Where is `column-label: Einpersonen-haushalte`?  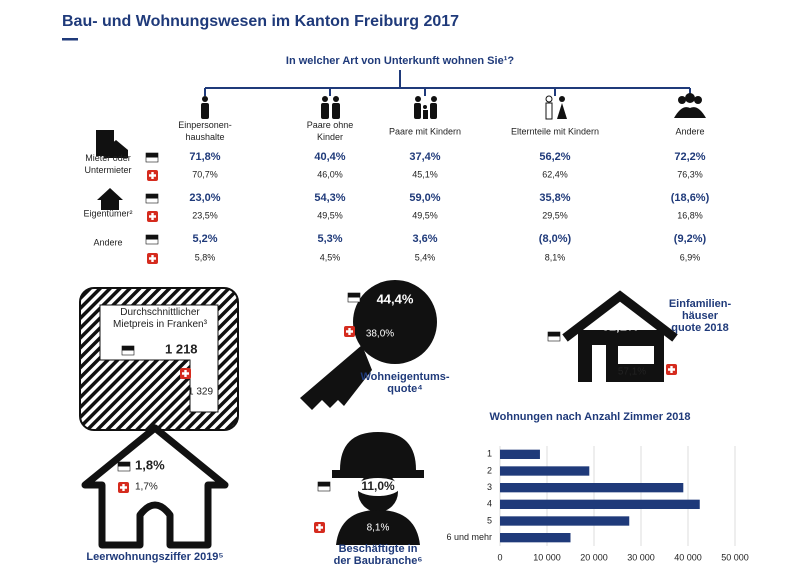
column-label: Einpersonen-haushalte is located at coordinates (205, 131).